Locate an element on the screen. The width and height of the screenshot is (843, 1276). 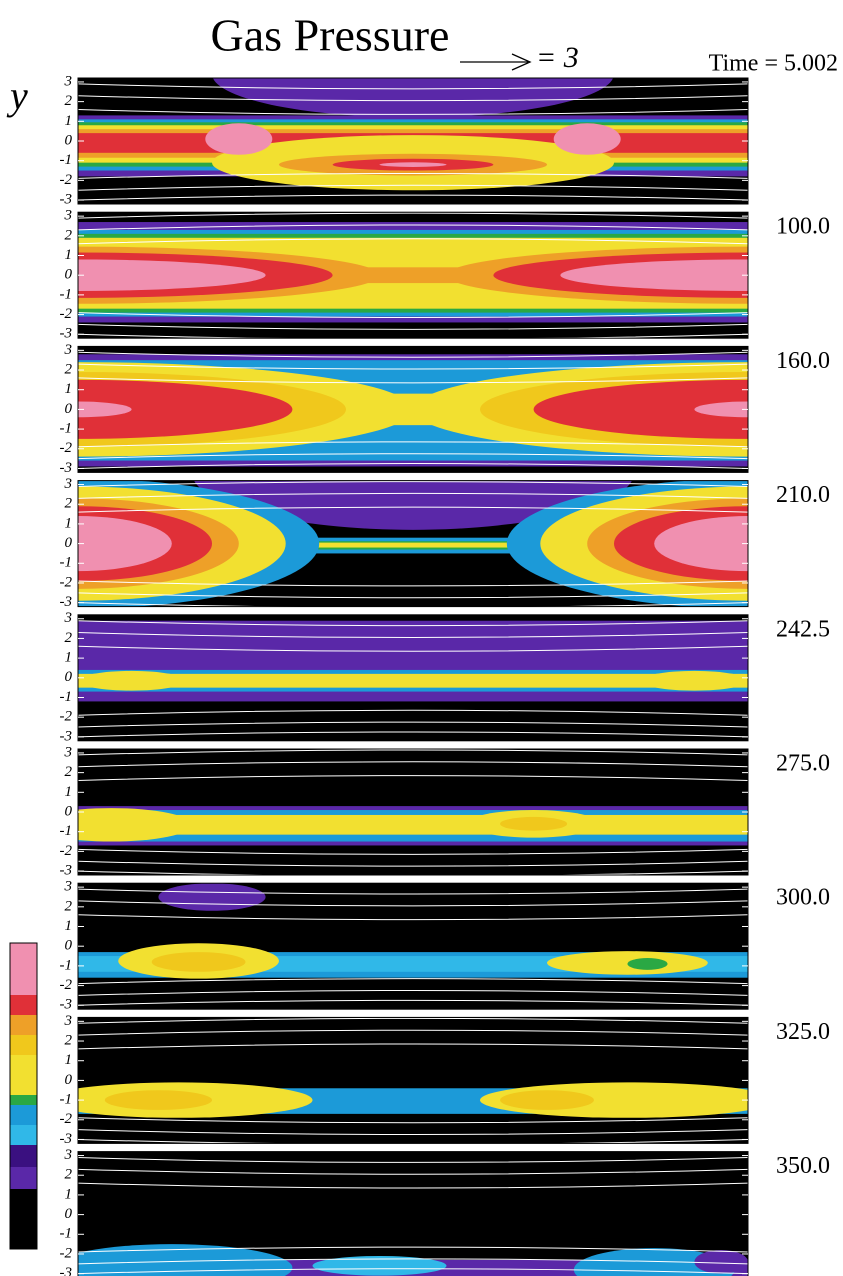
colorbar is located at coordinates (23, 1096).